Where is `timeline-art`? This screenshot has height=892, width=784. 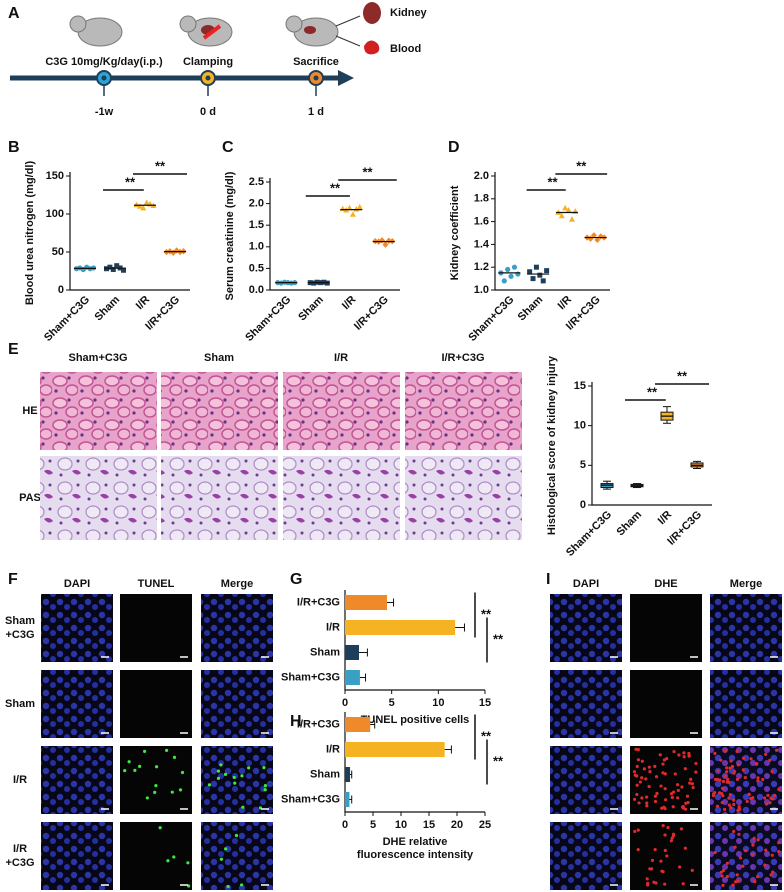
timeline-art is located at coordinates (195, 44).